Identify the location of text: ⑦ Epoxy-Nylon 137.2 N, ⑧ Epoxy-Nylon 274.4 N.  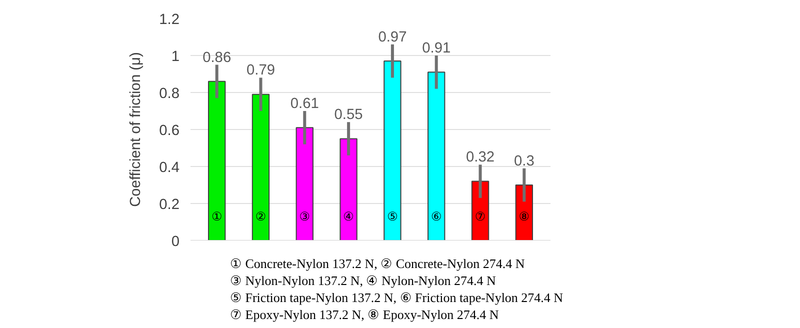
(364, 314).